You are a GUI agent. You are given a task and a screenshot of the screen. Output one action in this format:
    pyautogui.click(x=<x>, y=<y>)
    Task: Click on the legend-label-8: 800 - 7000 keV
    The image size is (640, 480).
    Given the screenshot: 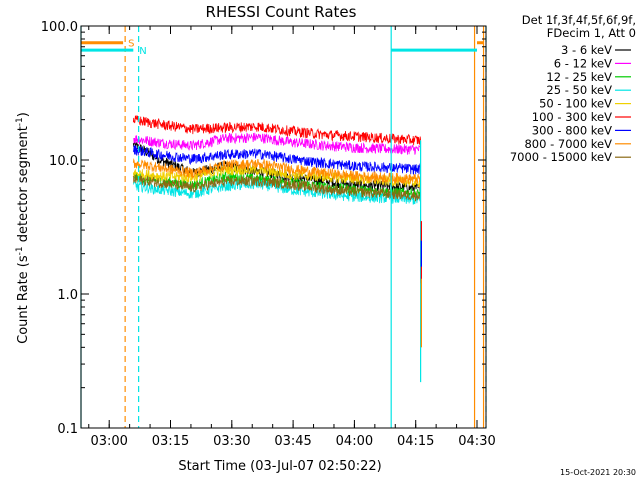 What is the action you would take?
    pyautogui.click(x=568, y=144)
    